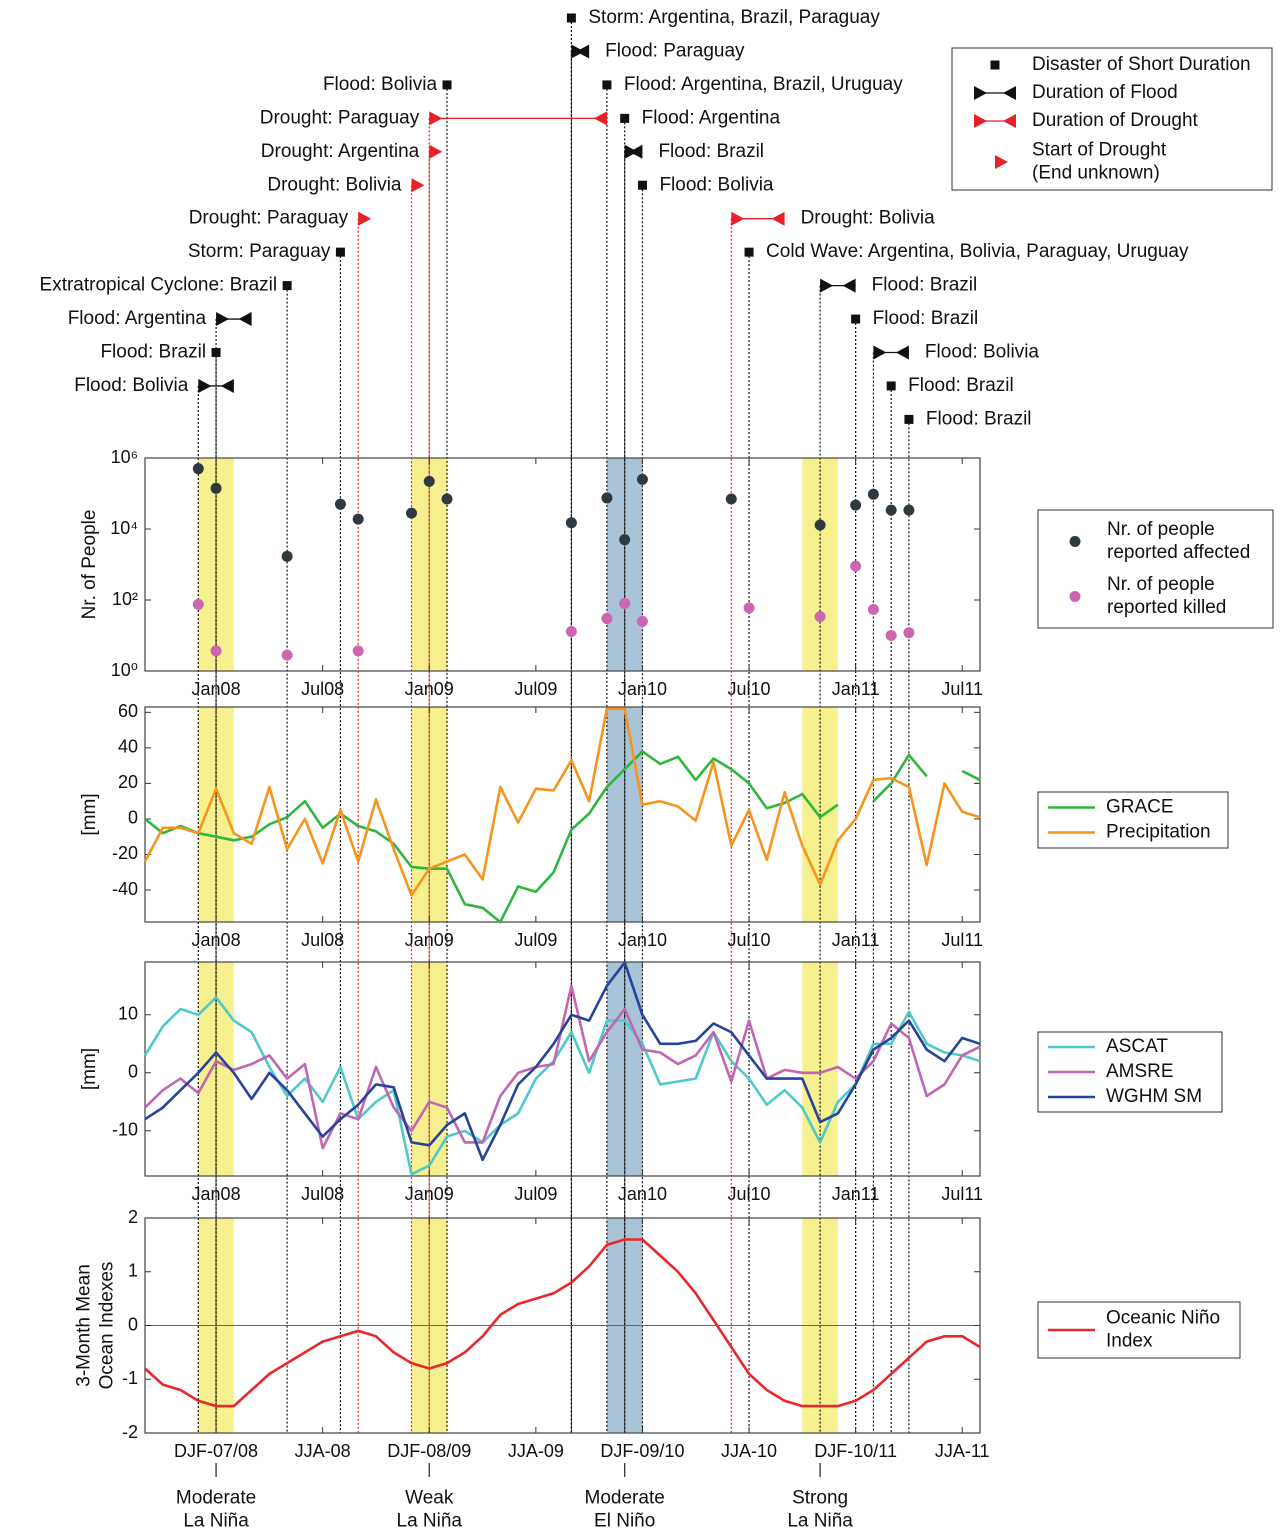 Image resolution: width=1282 pixels, height=1535 pixels. What do you see at coordinates (763, 84) in the screenshot?
I see `event-label: Flood: Argentina, Brazil, Uruguay` at bounding box center [763, 84].